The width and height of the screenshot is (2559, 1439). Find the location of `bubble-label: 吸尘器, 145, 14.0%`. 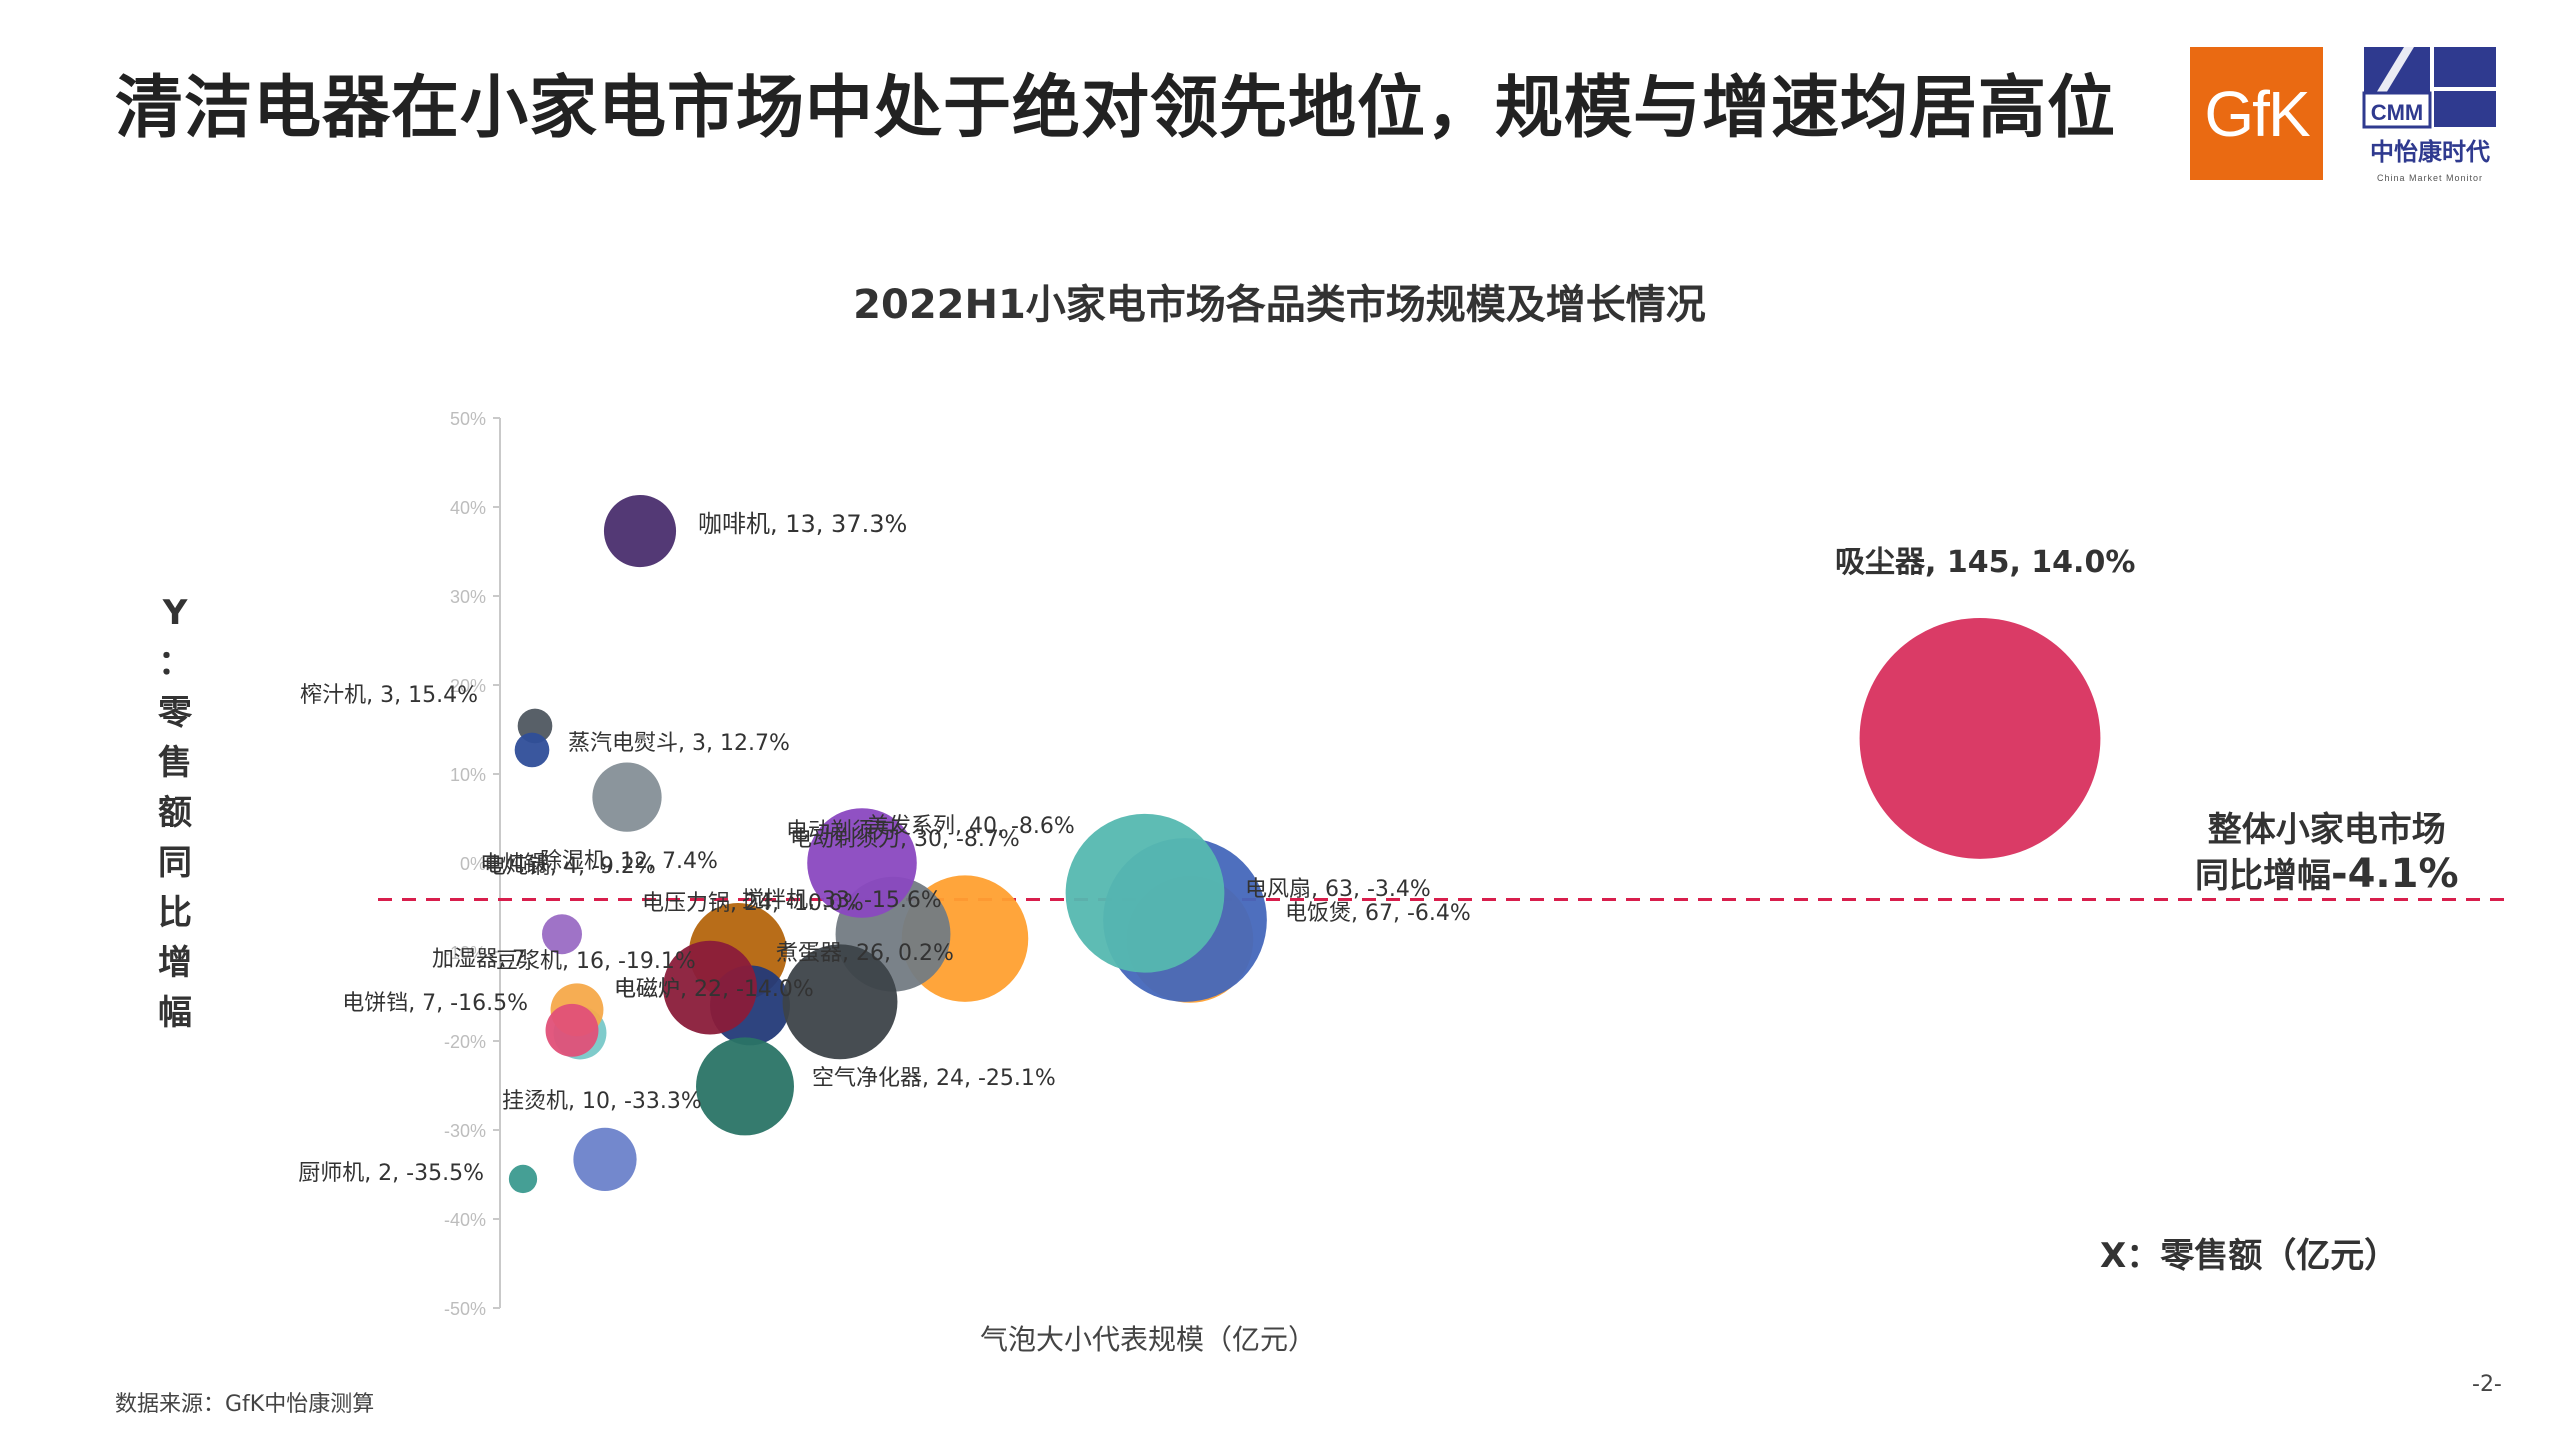

bubble-label: 吸尘器, 145, 14.0% is located at coordinates (1985, 562).